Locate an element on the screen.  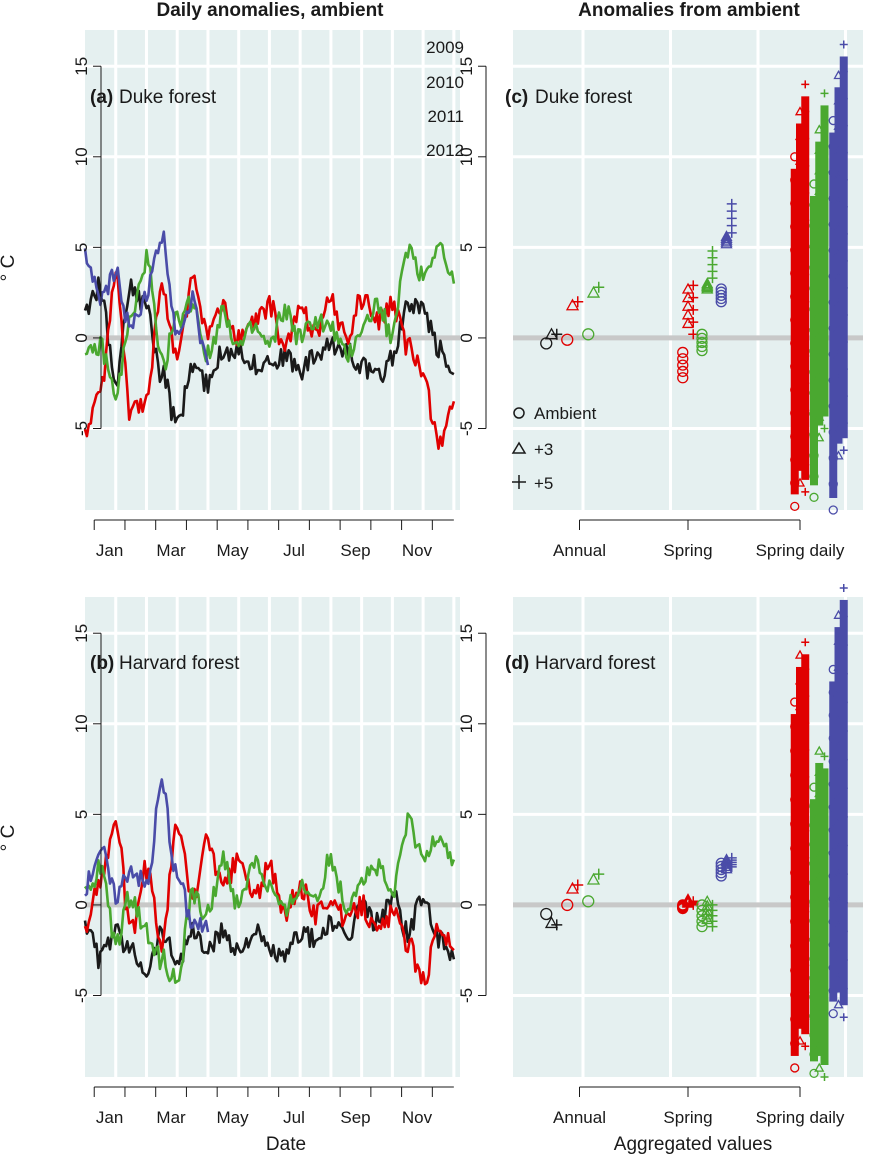
legend-ambient-symbol-icon is located at coordinates (519, 413).